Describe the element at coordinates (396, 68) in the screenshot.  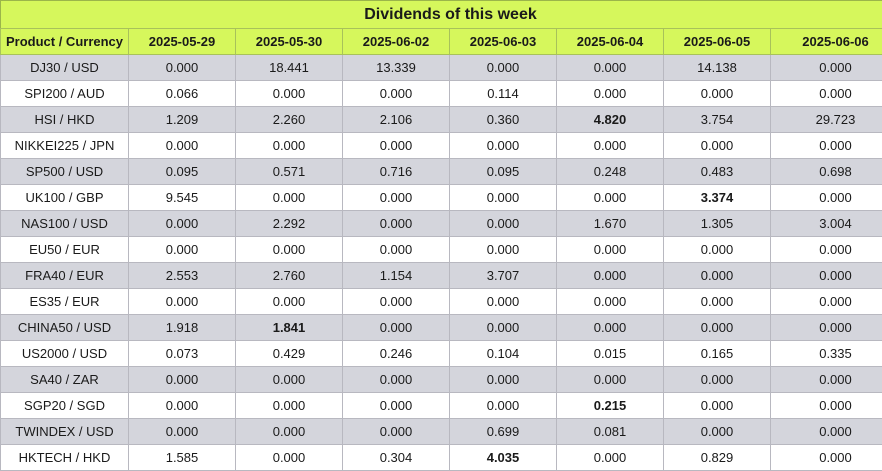
I see `dividend-cell: 13.339` at that location.